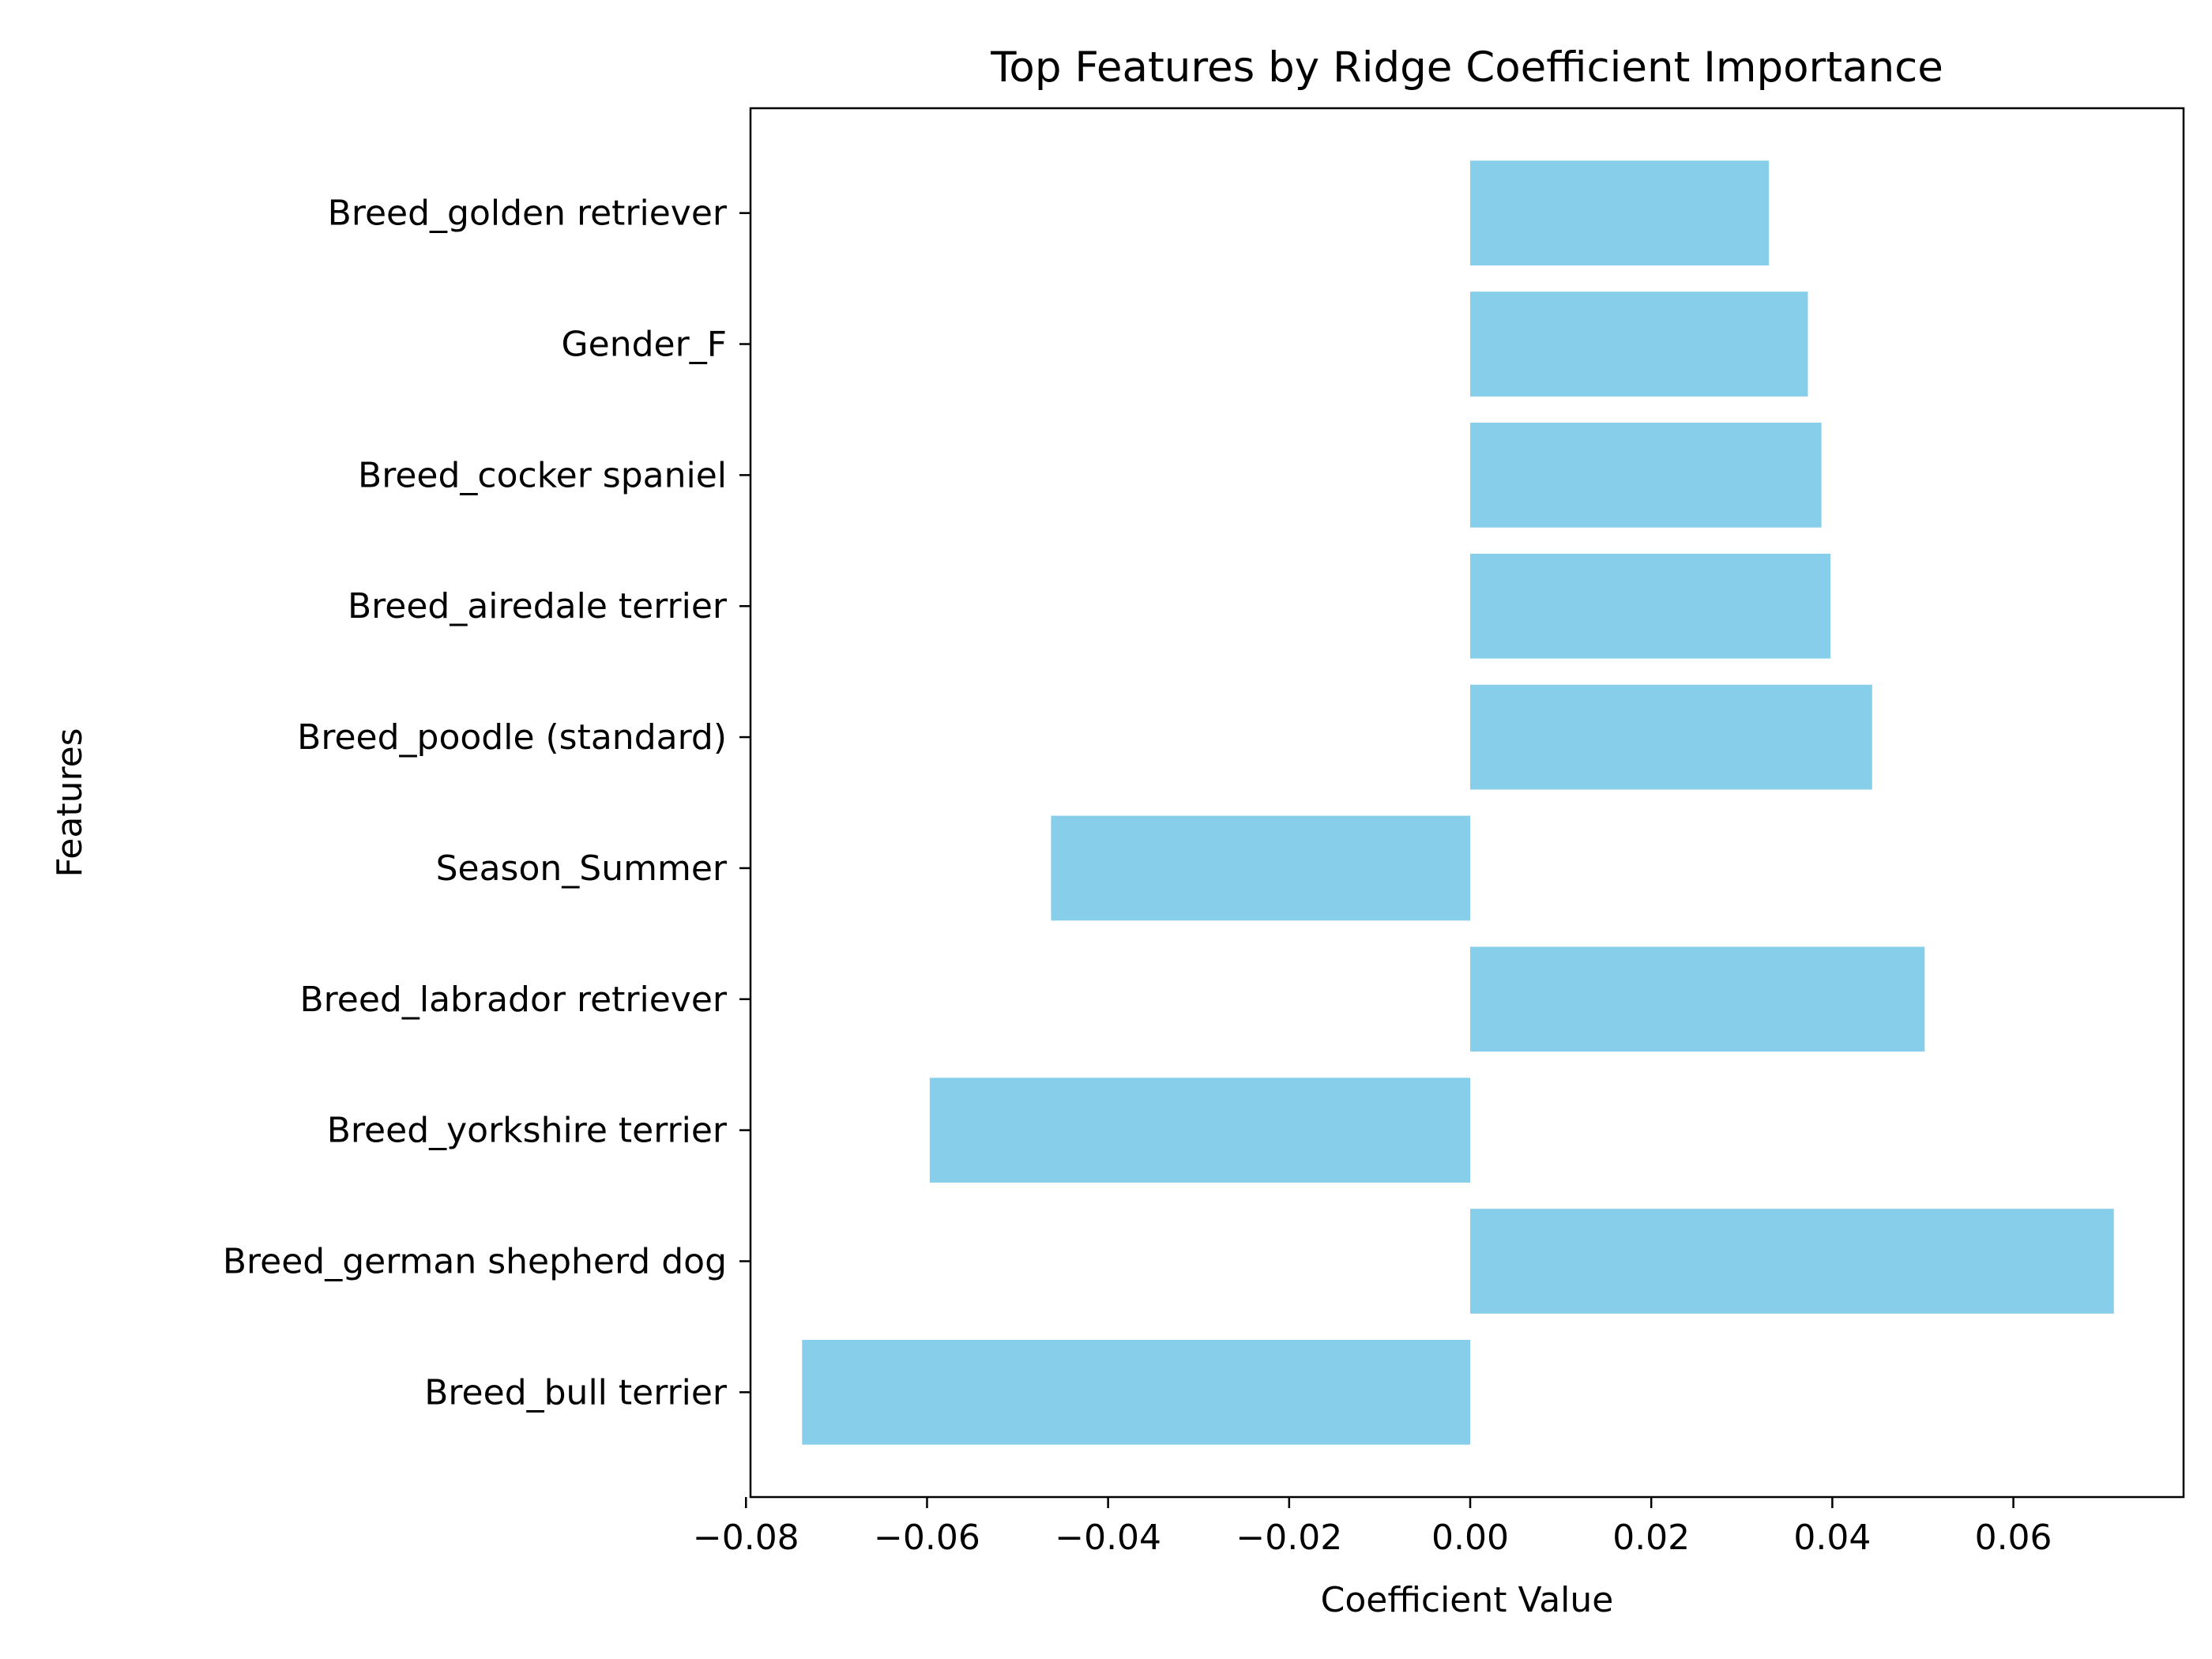  What do you see at coordinates (538, 606) in the screenshot?
I see `y-tick-label: Breed_airedale terrier` at bounding box center [538, 606].